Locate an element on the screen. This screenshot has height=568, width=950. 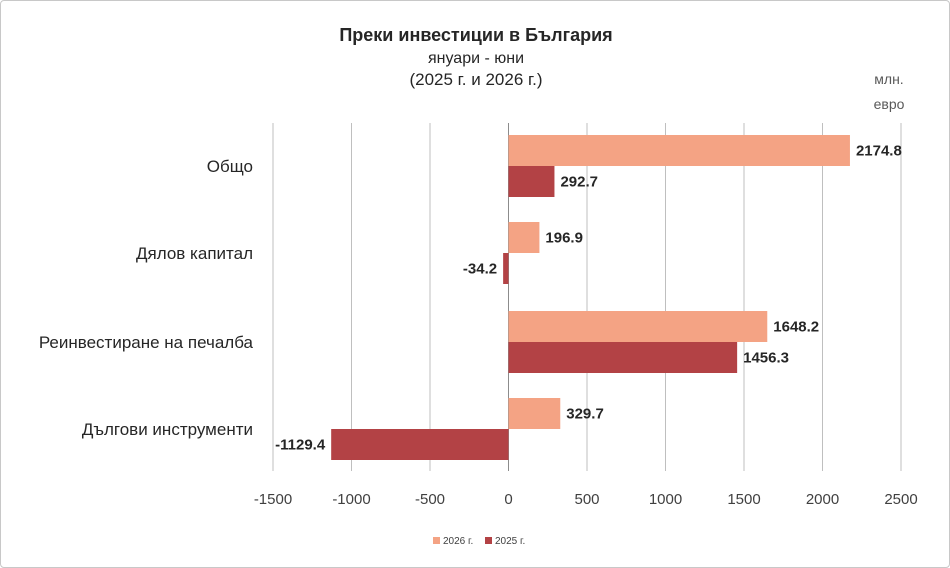
x-tick-label: 1000 is located at coordinates (665, 499).